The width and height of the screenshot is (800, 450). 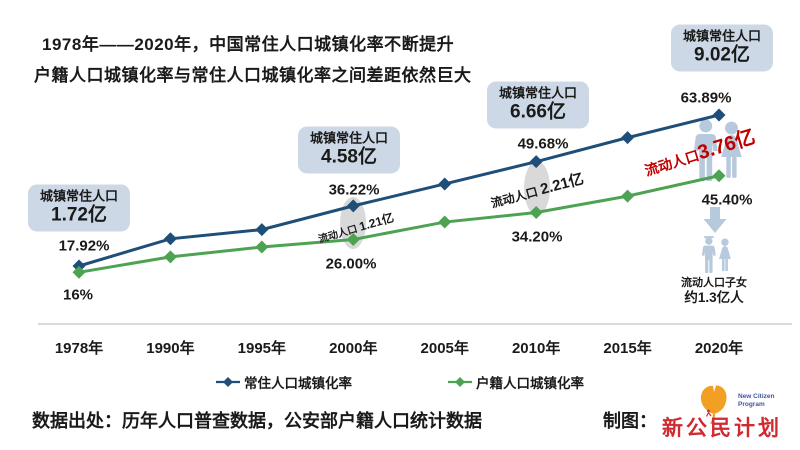 I want to click on migrant-children-icon, so click(x=716, y=254).